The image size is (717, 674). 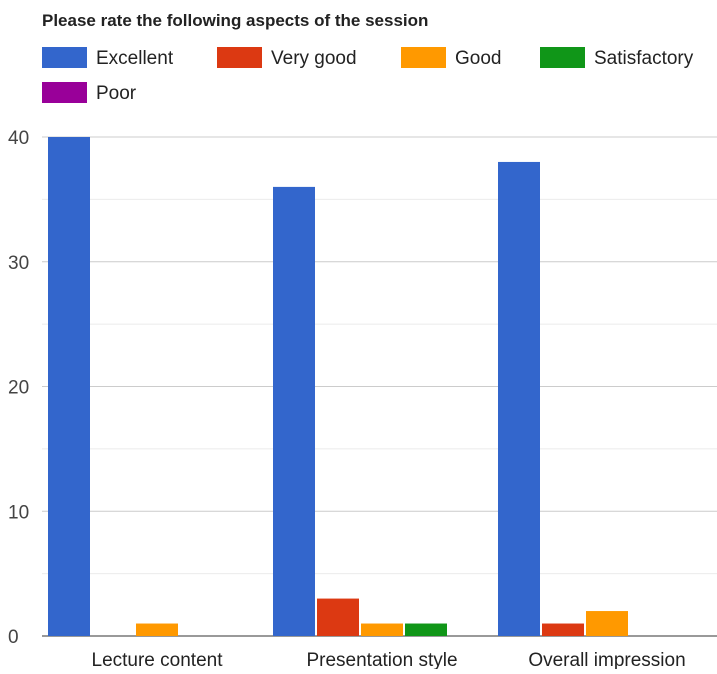 I want to click on y-tick-label: 40, so click(x=18, y=138).